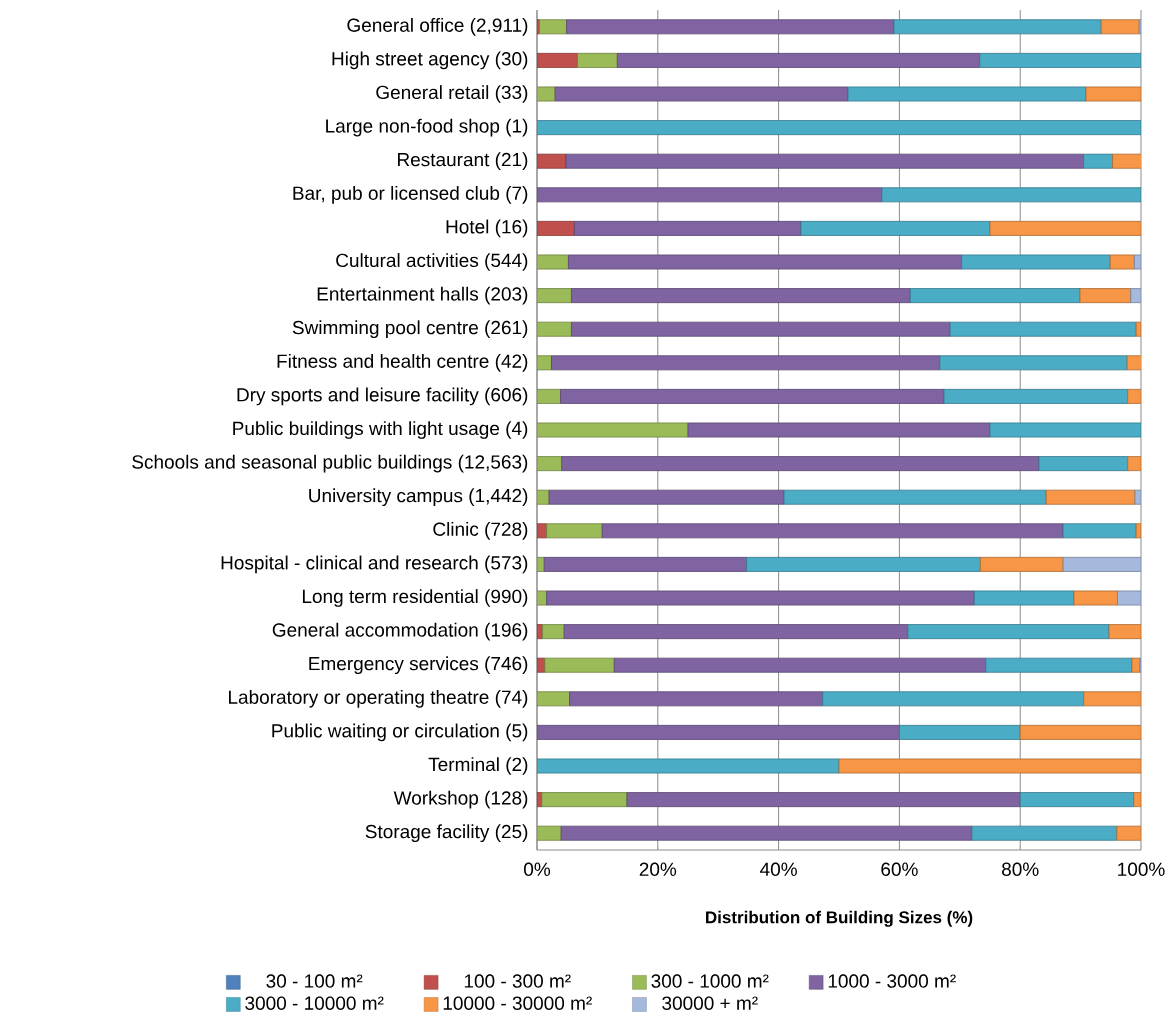  What do you see at coordinates (537, 869) in the screenshot?
I see `x-tick-label: 0%` at bounding box center [537, 869].